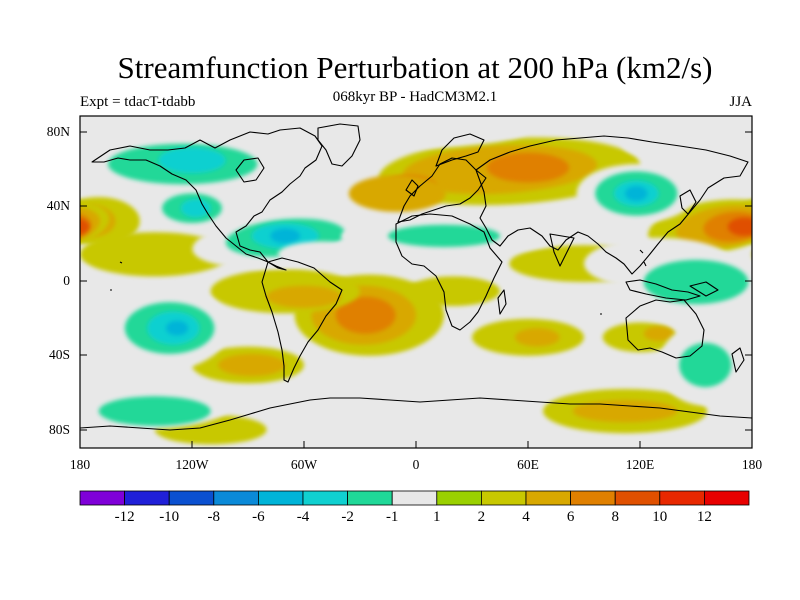 This screenshot has width=800, height=600. What do you see at coordinates (192, 464) in the screenshot?
I see `lon-label-120w: 120W` at bounding box center [192, 464].